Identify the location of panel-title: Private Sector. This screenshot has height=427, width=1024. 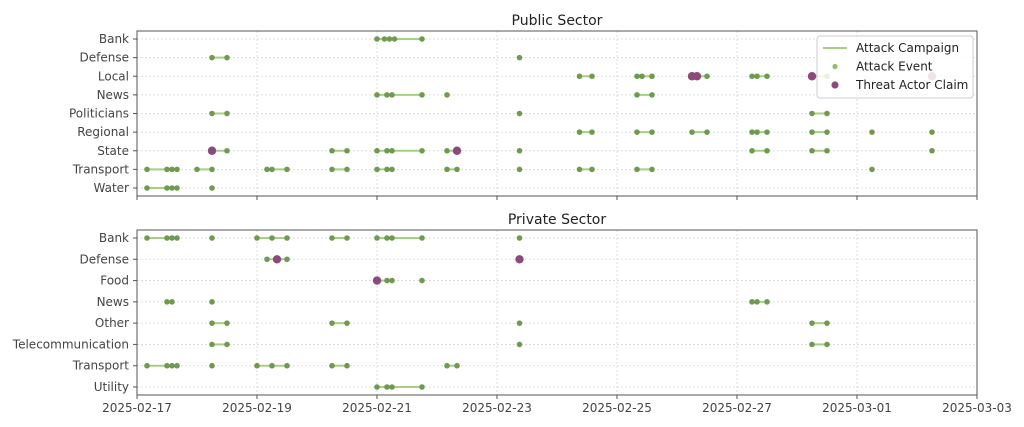
(557, 220).